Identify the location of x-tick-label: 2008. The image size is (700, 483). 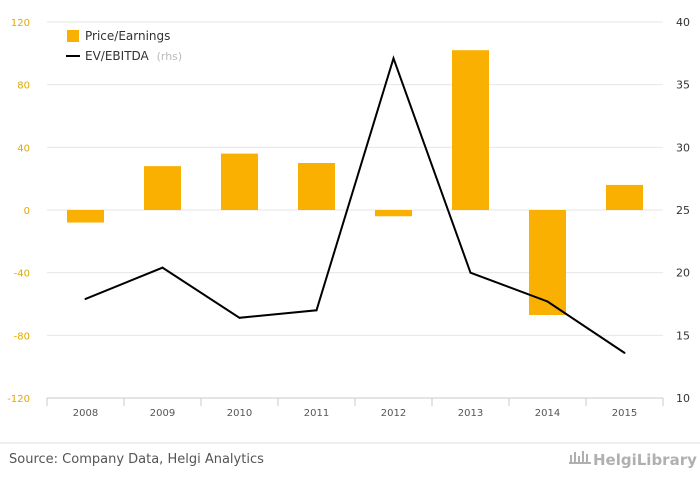
(85, 413).